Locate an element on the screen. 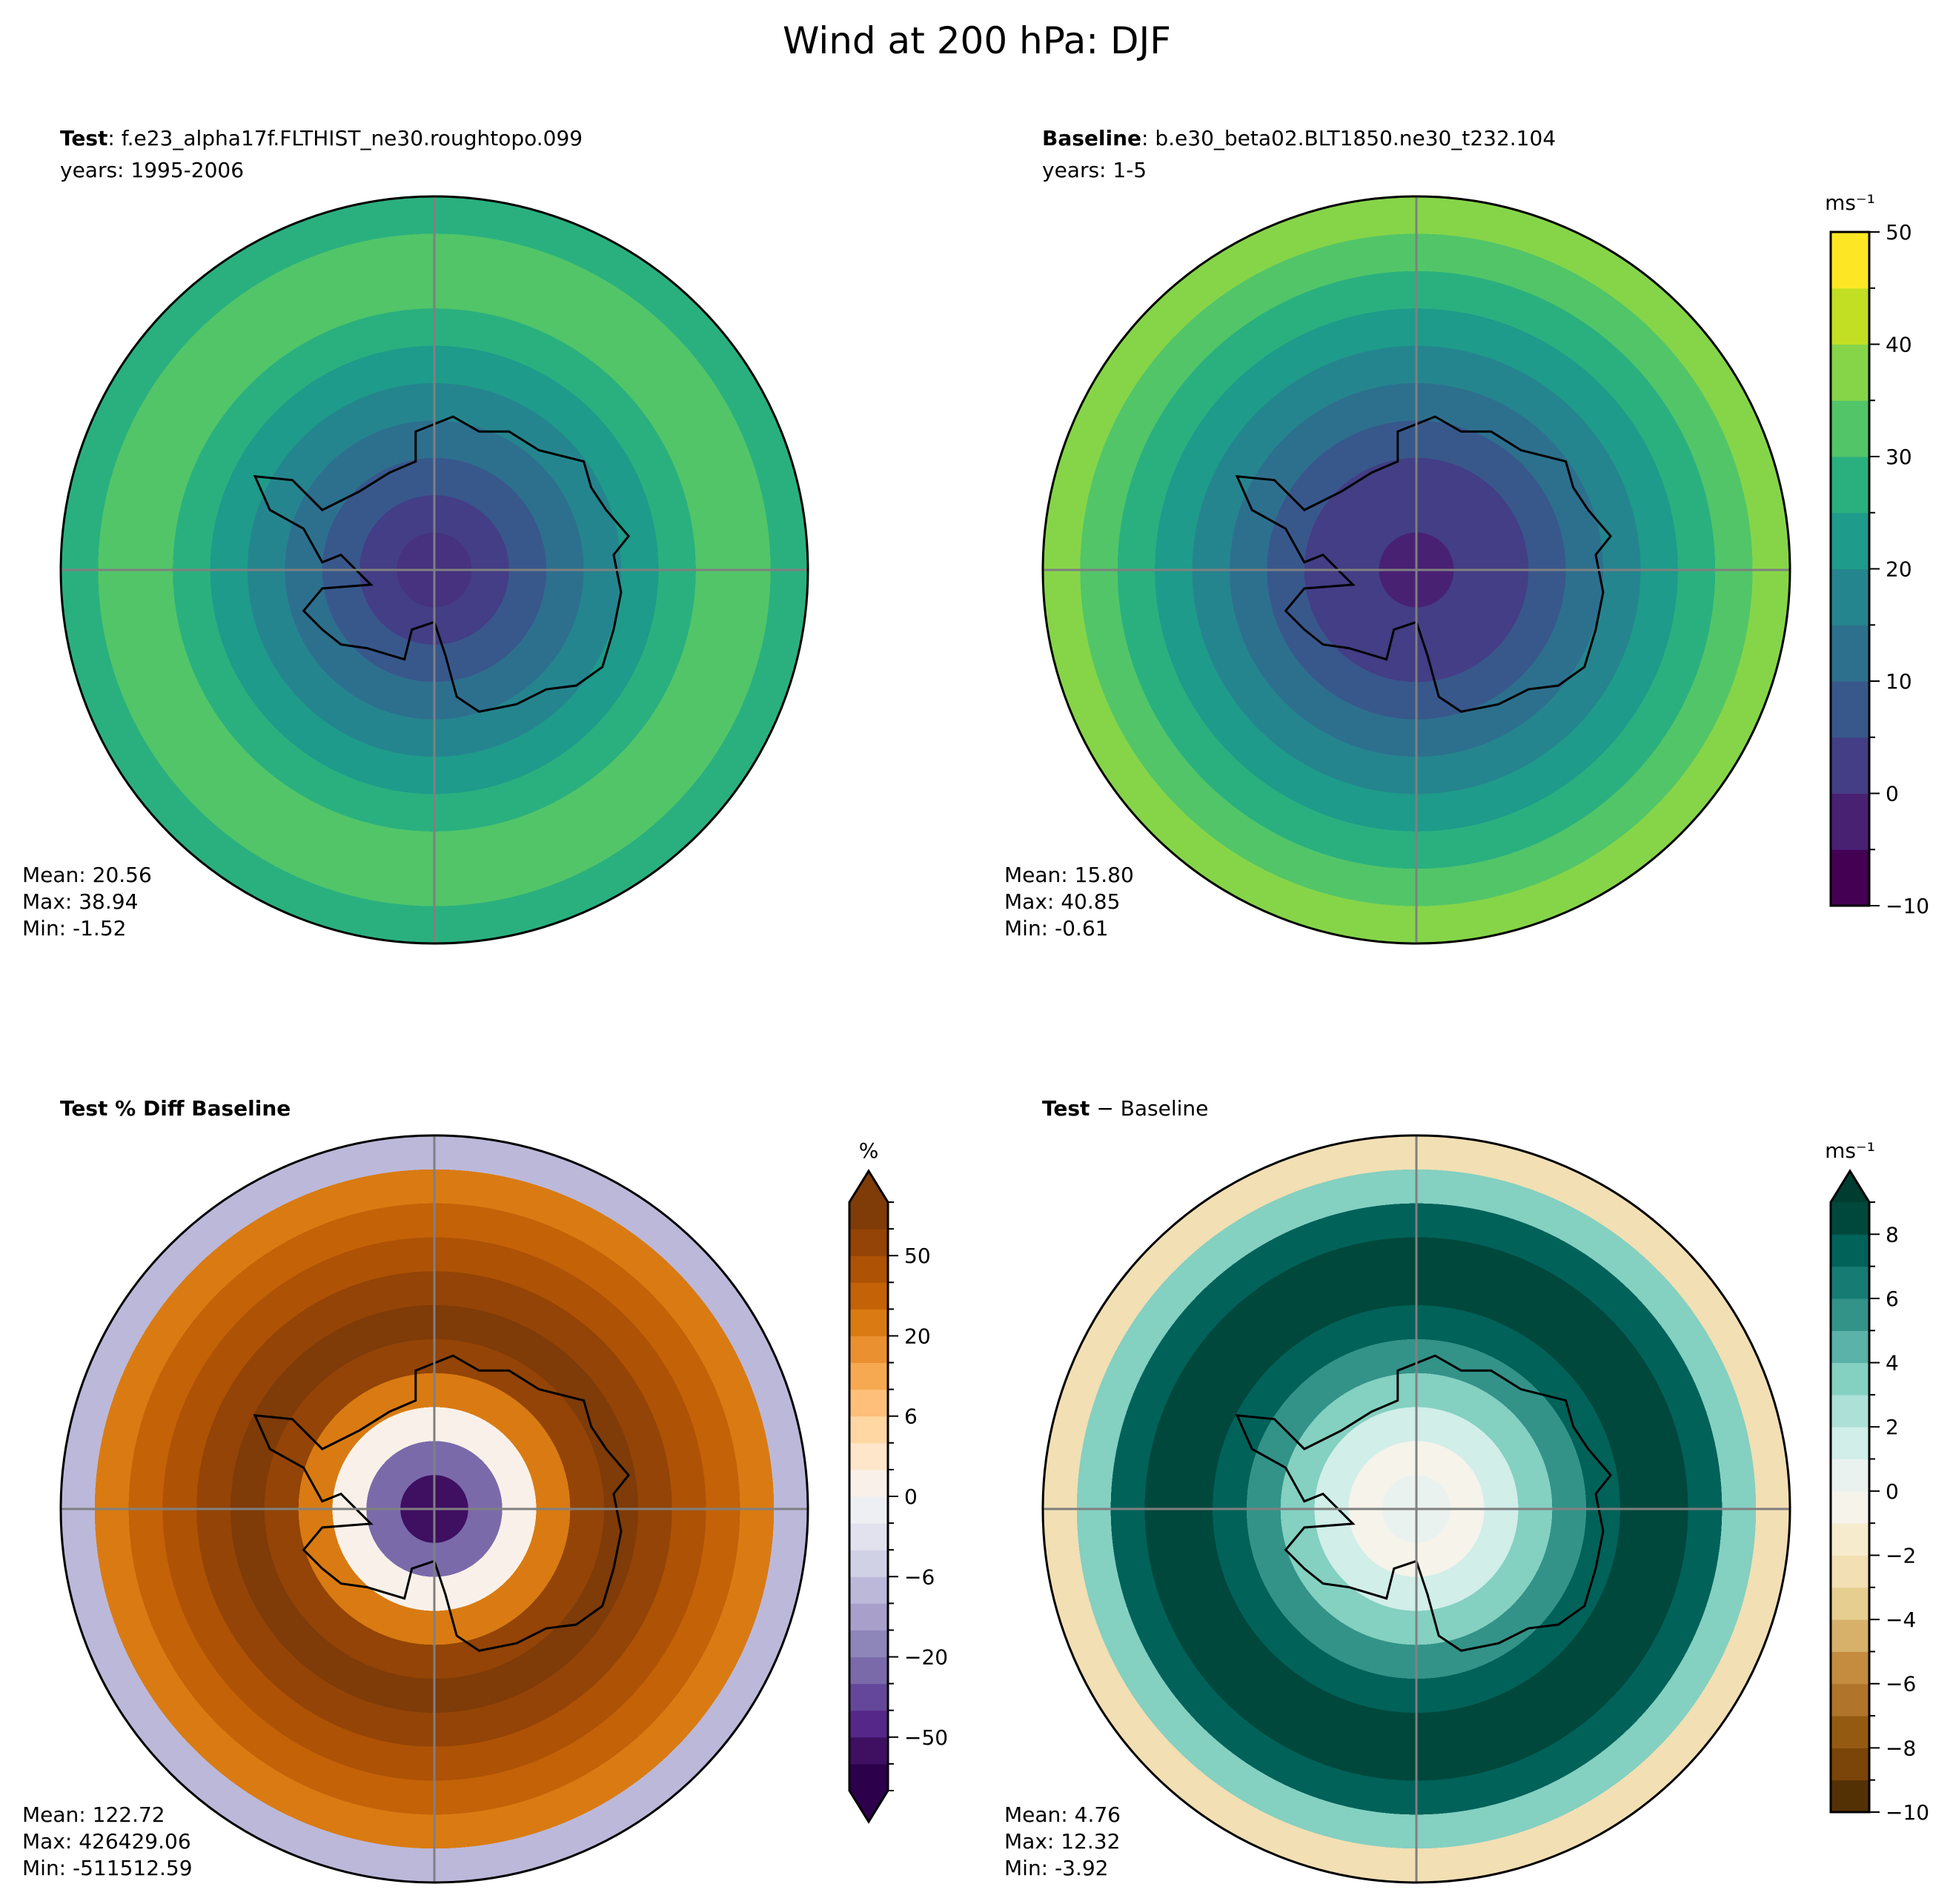 Image resolution: width=1953 pixels, height=1904 pixels. colorbar-tick-label: 4 is located at coordinates (1892, 1363).